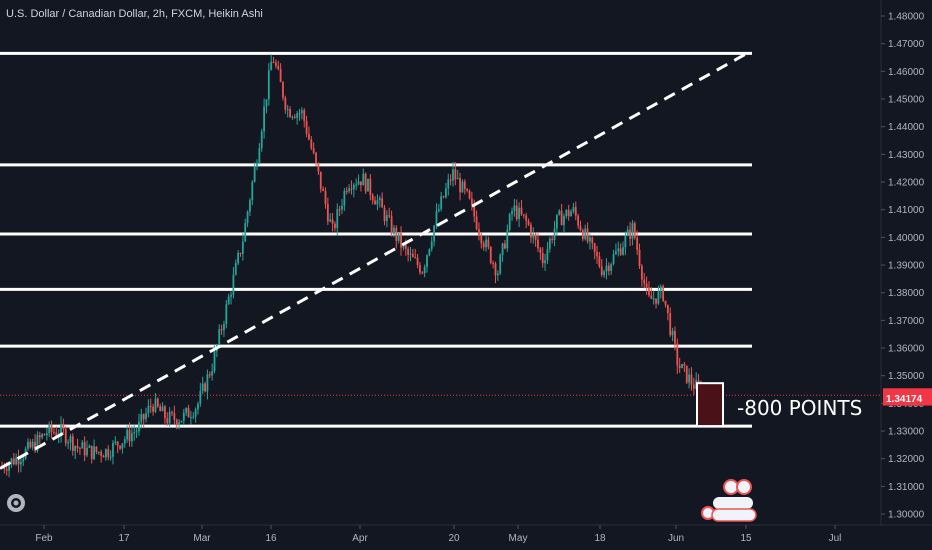 This screenshot has width=932, height=550. Describe the element at coordinates (906, 487) in the screenshot. I see `price-tick-label: 1.31000` at that location.